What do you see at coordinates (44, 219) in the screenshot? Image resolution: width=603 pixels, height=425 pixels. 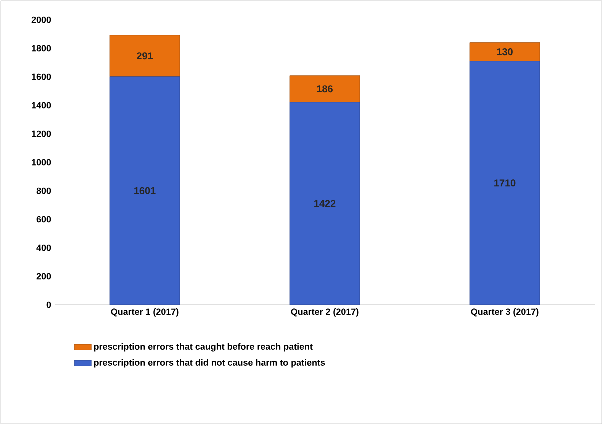 I see `y-tick-label: 600` at bounding box center [44, 219].